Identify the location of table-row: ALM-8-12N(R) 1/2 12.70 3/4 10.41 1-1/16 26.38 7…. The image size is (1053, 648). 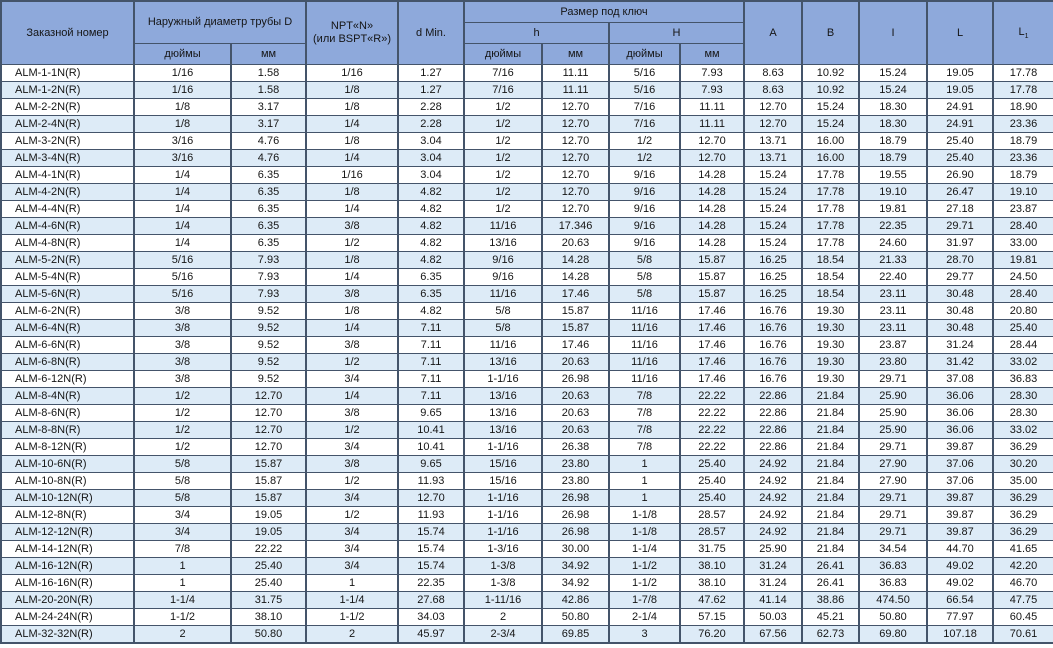
(526, 447).